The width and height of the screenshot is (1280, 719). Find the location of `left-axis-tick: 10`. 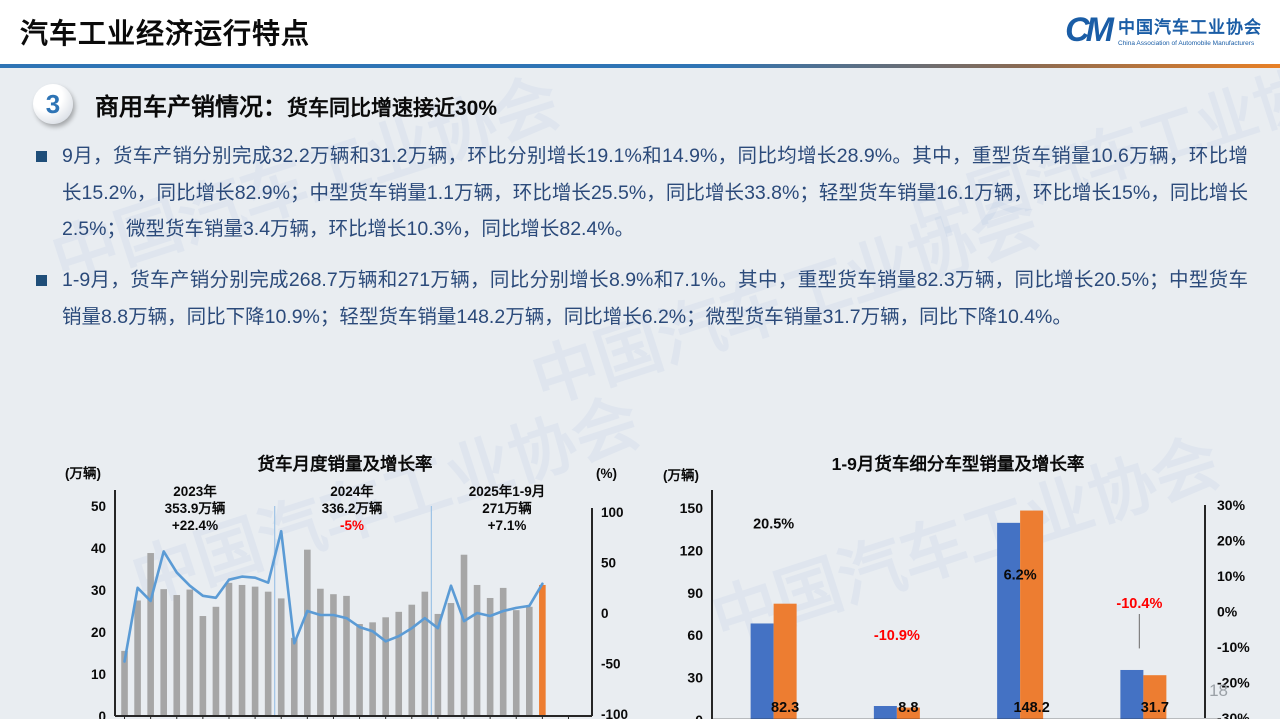

left-axis-tick: 10 is located at coordinates (98, 674).